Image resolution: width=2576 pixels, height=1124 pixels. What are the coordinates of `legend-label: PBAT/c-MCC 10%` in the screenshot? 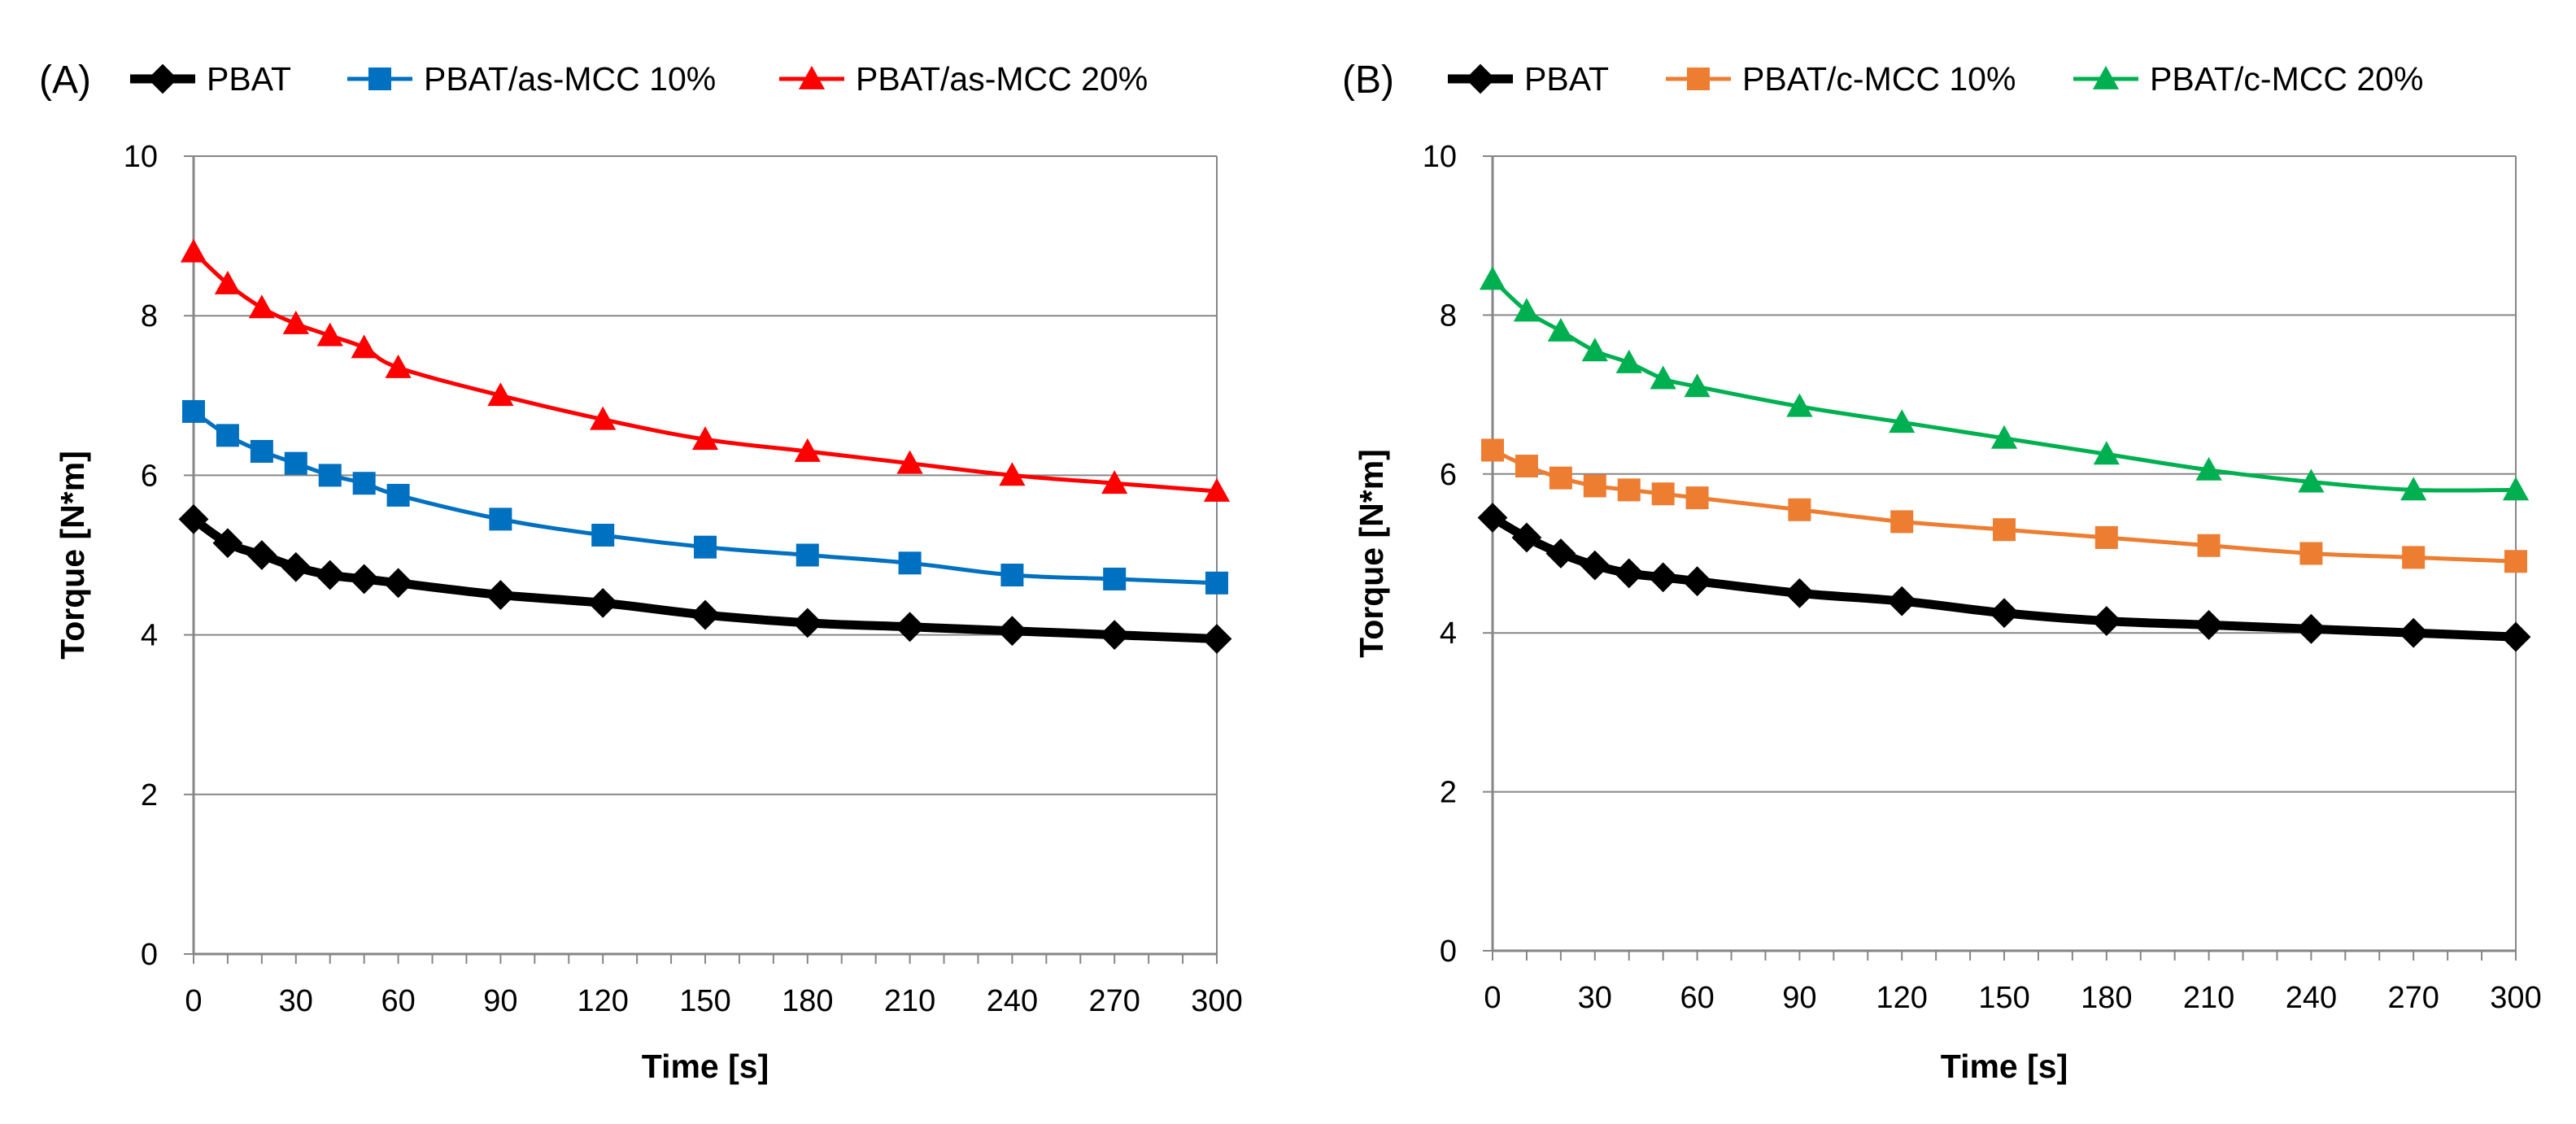 It's located at (1879, 79).